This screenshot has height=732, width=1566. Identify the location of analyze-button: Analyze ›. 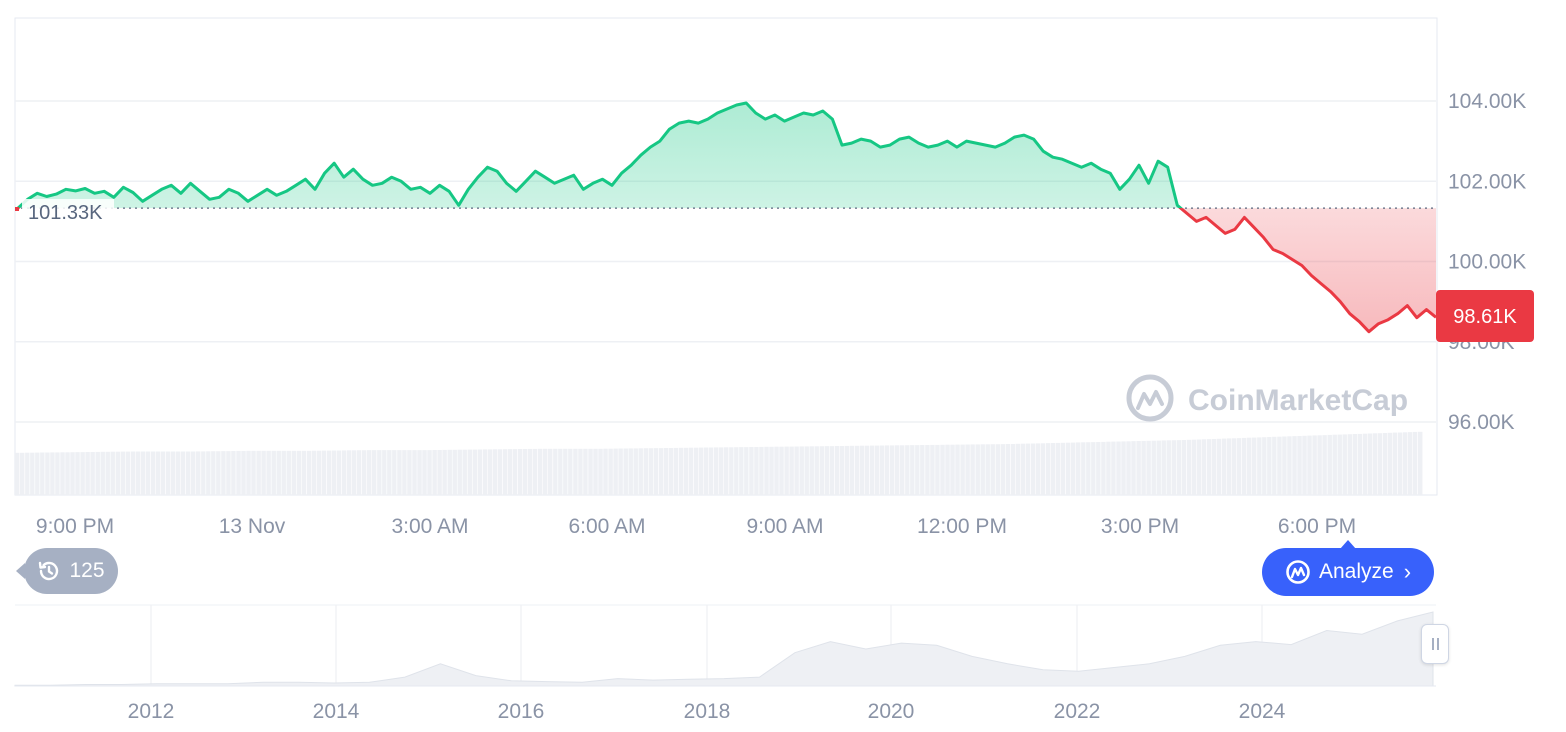
(1348, 568).